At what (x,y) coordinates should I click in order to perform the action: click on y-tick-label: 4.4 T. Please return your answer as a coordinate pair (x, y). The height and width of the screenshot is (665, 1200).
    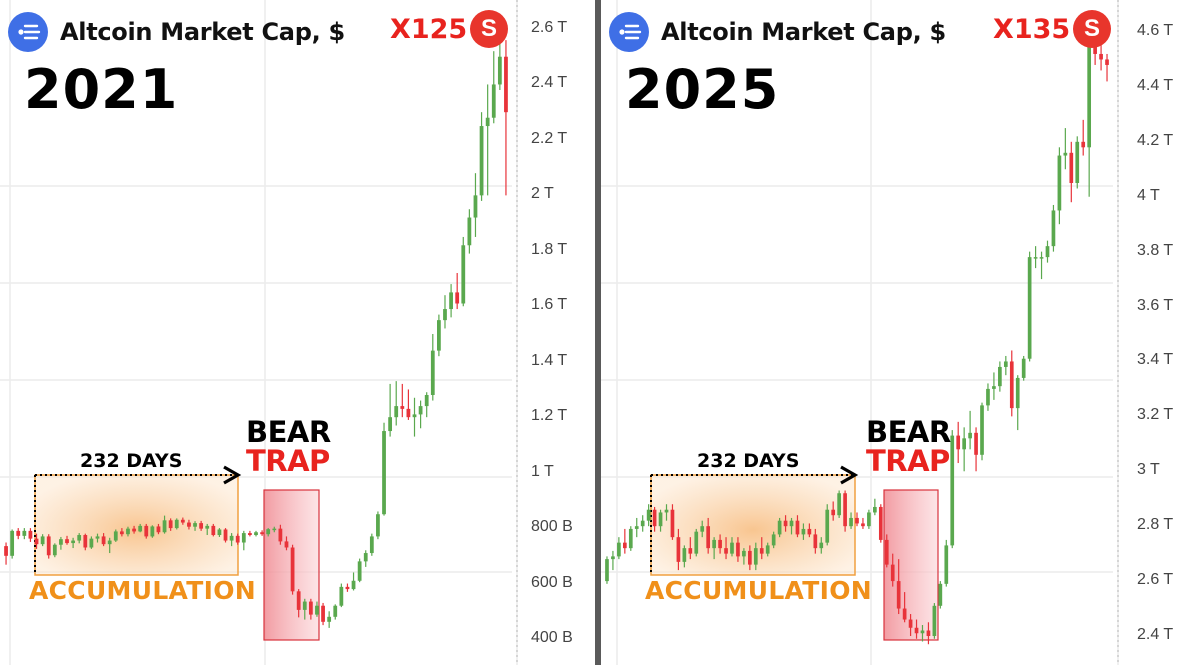
    Looking at the image, I should click on (1155, 85).